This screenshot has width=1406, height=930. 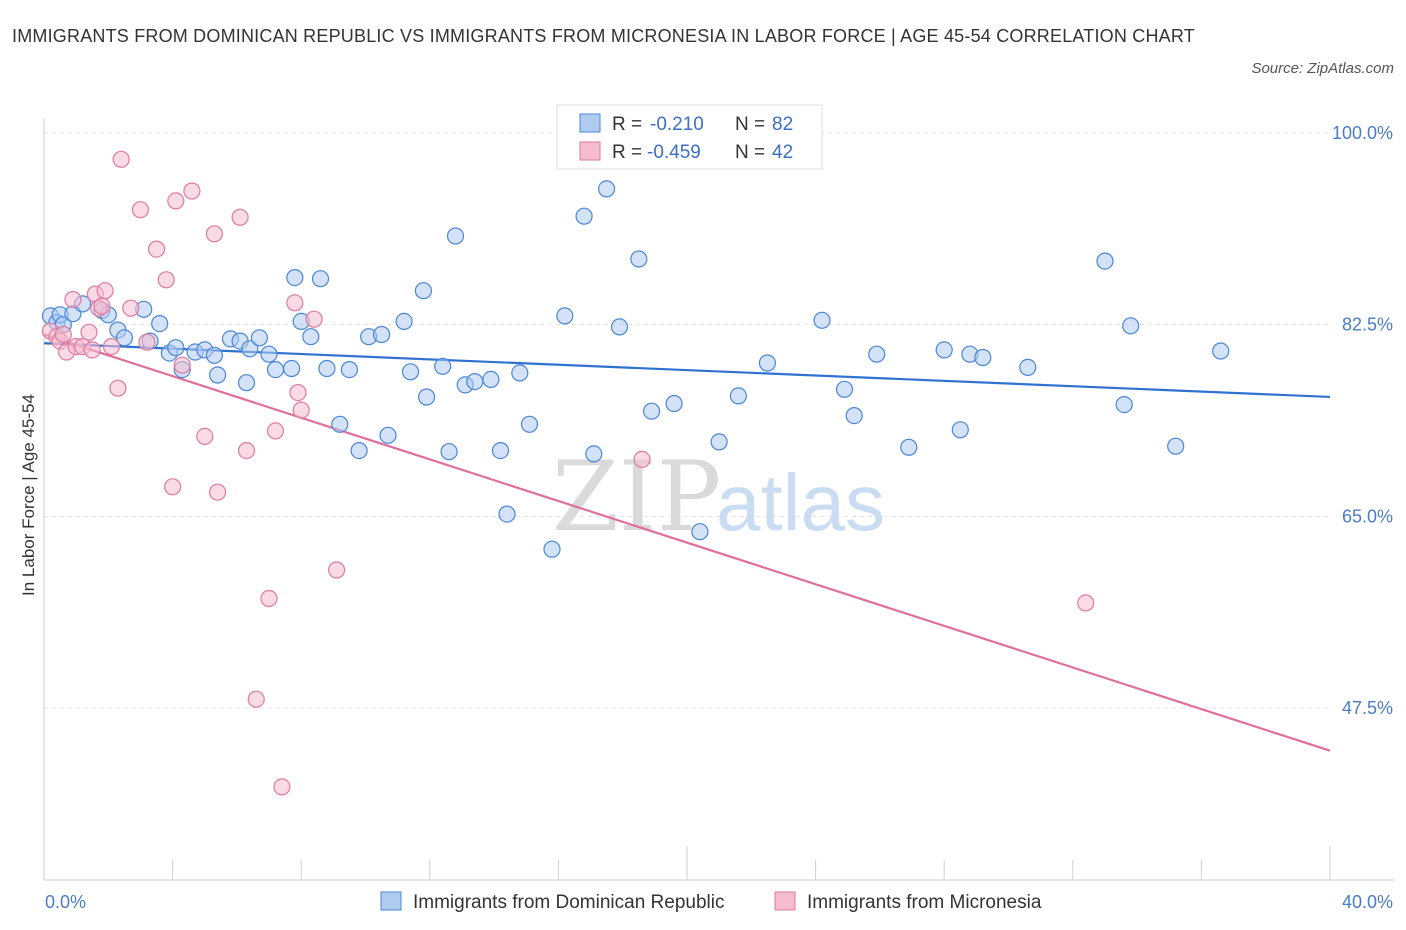 I want to click on legend-n-label-blue: N =, so click(x=750, y=124).